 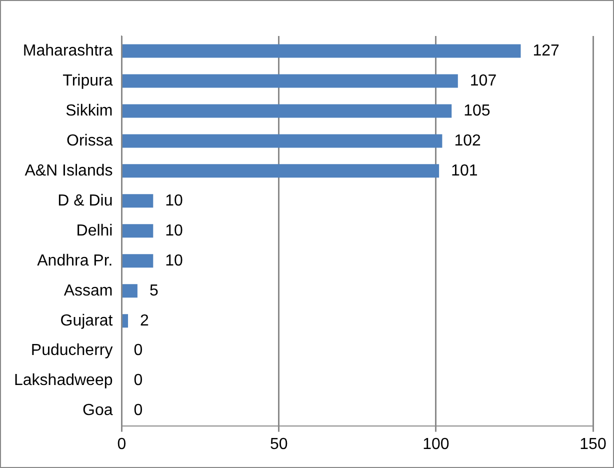 I want to click on data-label: 5, so click(x=153, y=291).